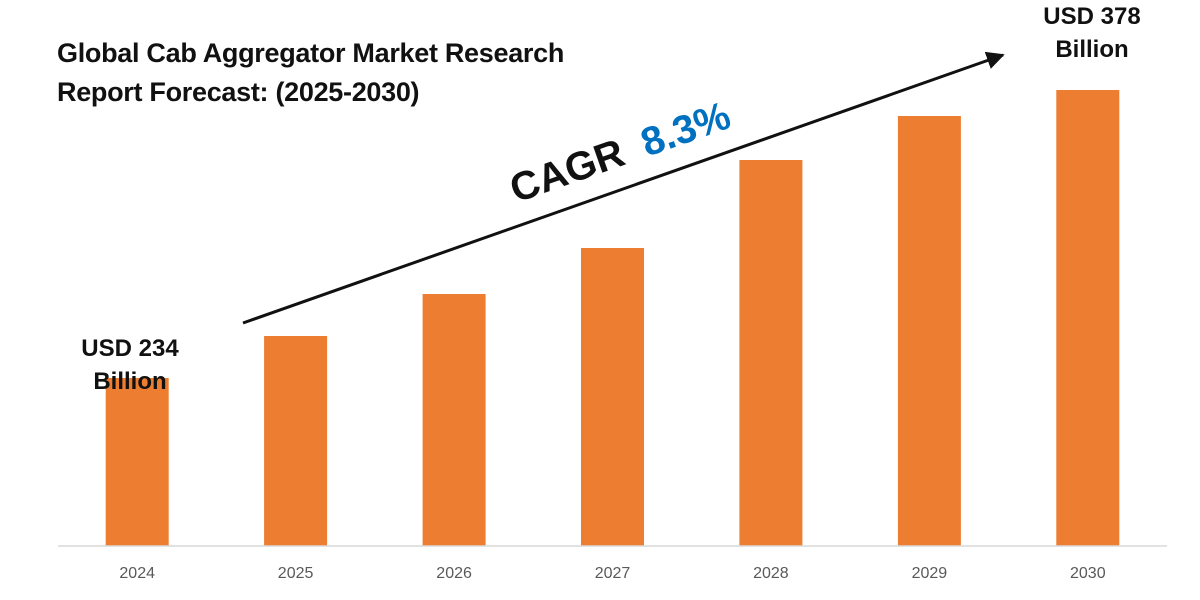 The height and width of the screenshot is (600, 1200). I want to click on x-tick-label-2024: 2024, so click(137, 573).